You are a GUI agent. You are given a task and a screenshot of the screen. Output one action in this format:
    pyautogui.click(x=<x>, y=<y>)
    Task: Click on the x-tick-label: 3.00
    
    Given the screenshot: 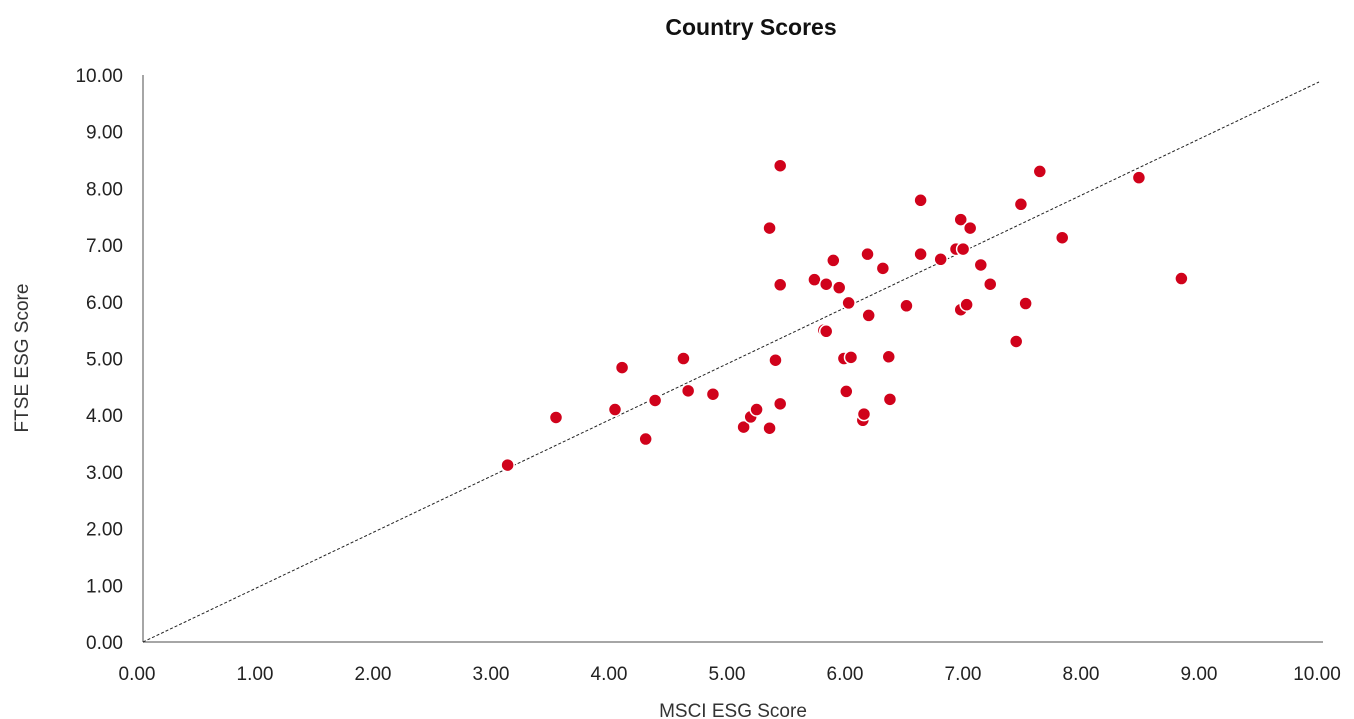 What is the action you would take?
    pyautogui.click(x=491, y=674)
    